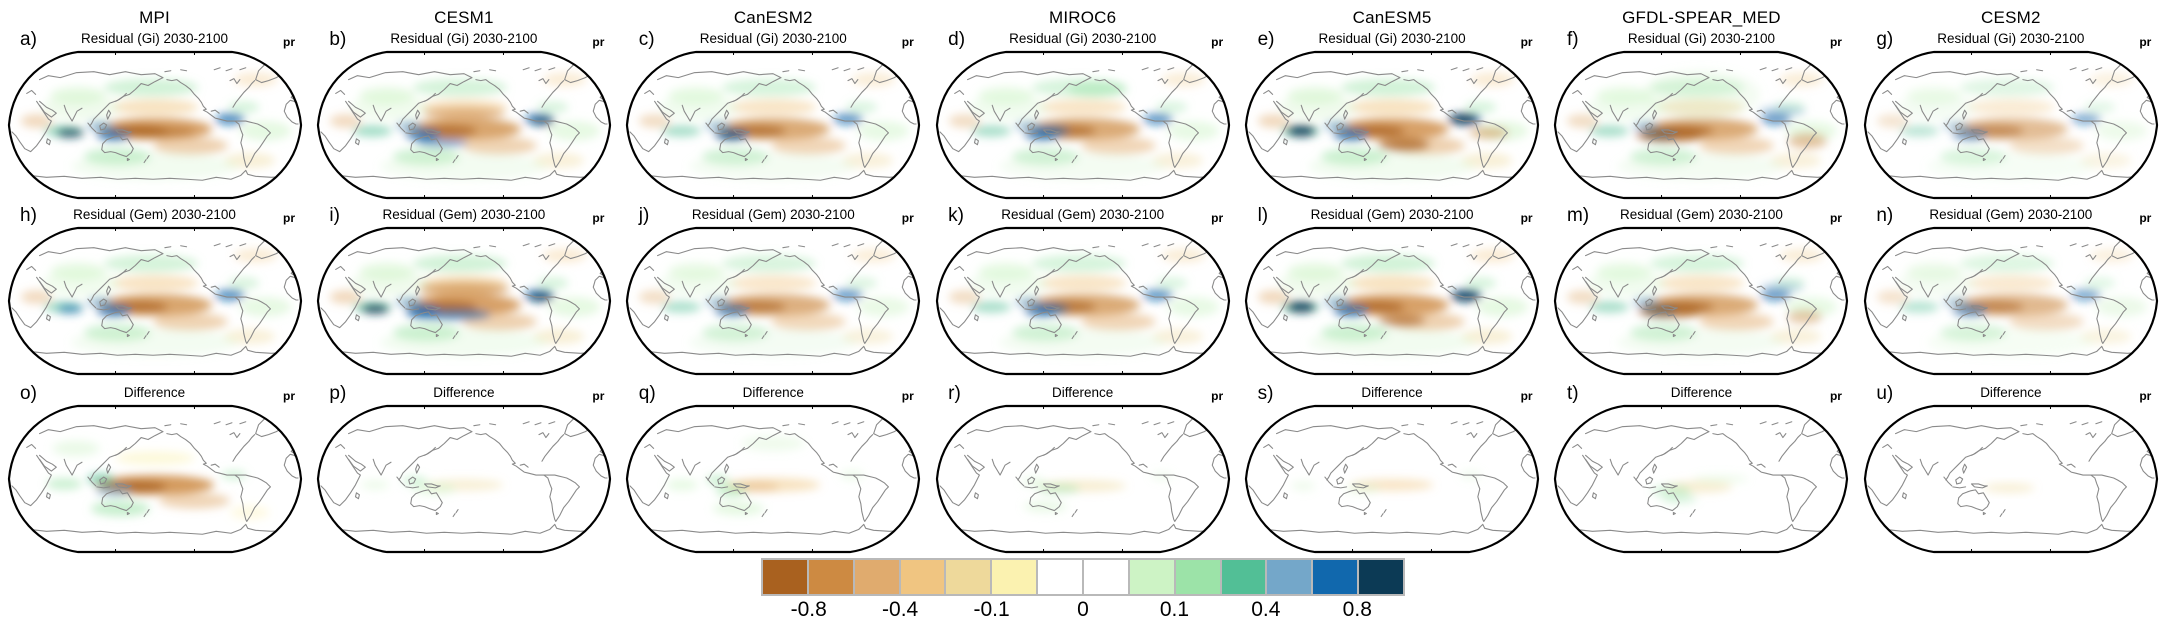  I want to click on panel-header: d) Residual (Gi) 2030-2100 pr, so click(1082, 40).